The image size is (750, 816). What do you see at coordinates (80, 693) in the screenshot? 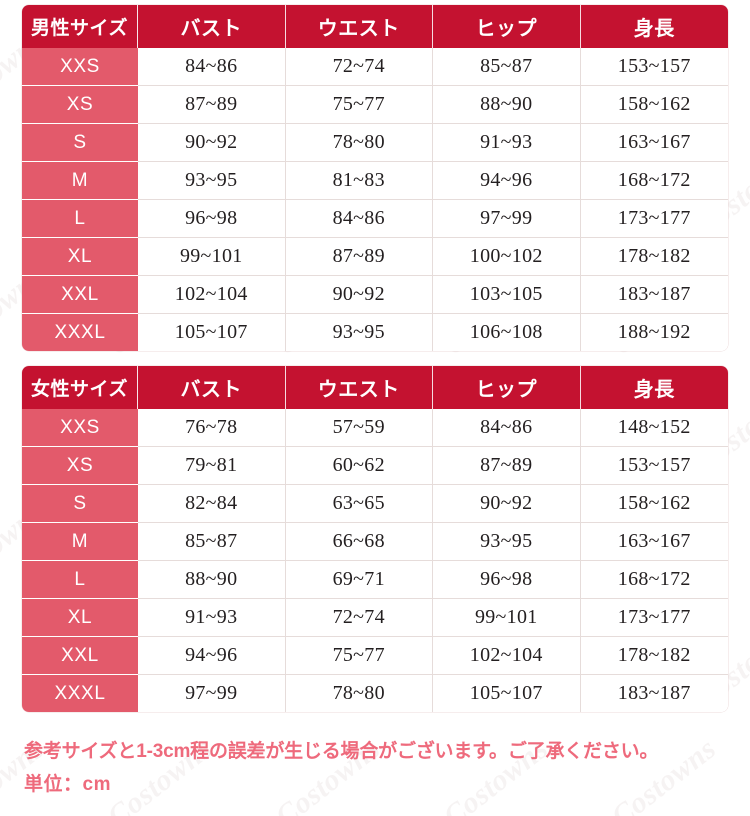
I see `size-label-cell: XXXL` at bounding box center [80, 693].